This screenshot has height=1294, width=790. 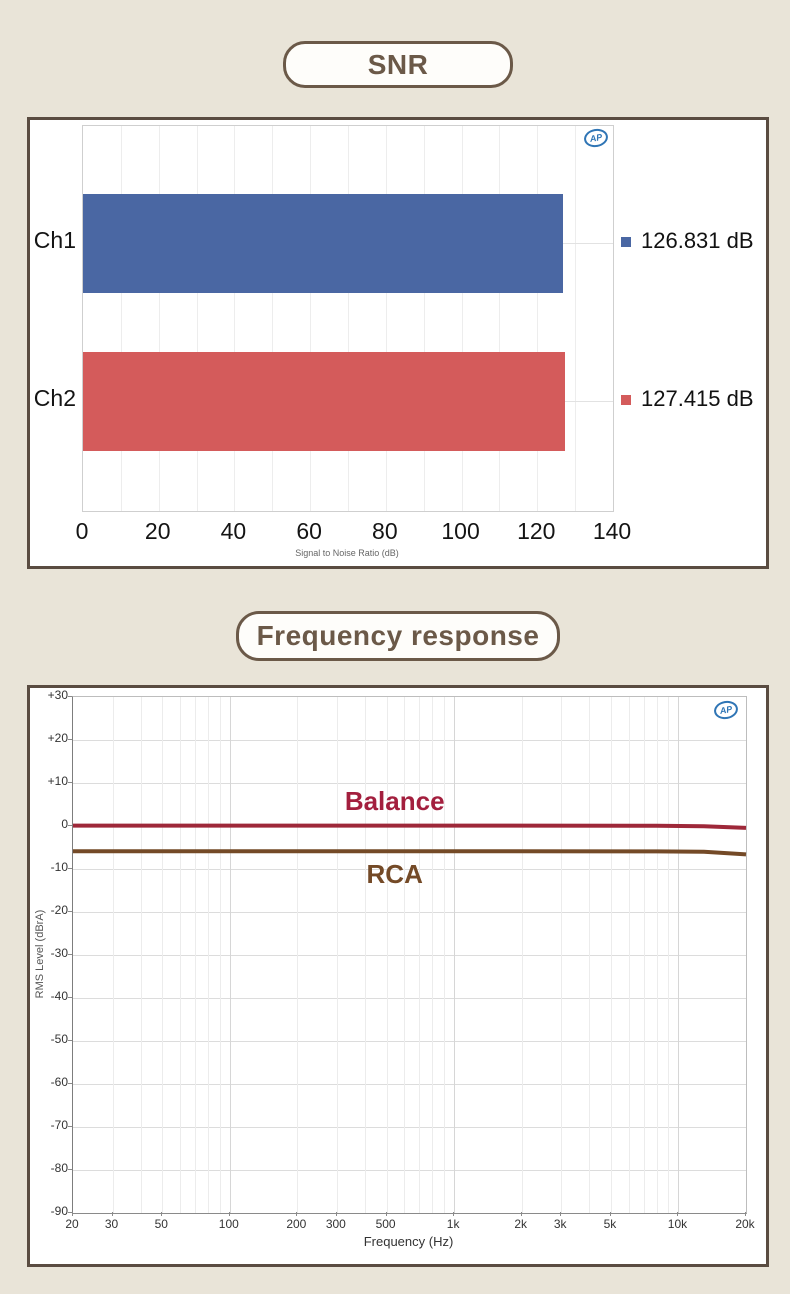 What do you see at coordinates (64, 824) in the screenshot?
I see `freq-ytick-label: 0` at bounding box center [64, 824].